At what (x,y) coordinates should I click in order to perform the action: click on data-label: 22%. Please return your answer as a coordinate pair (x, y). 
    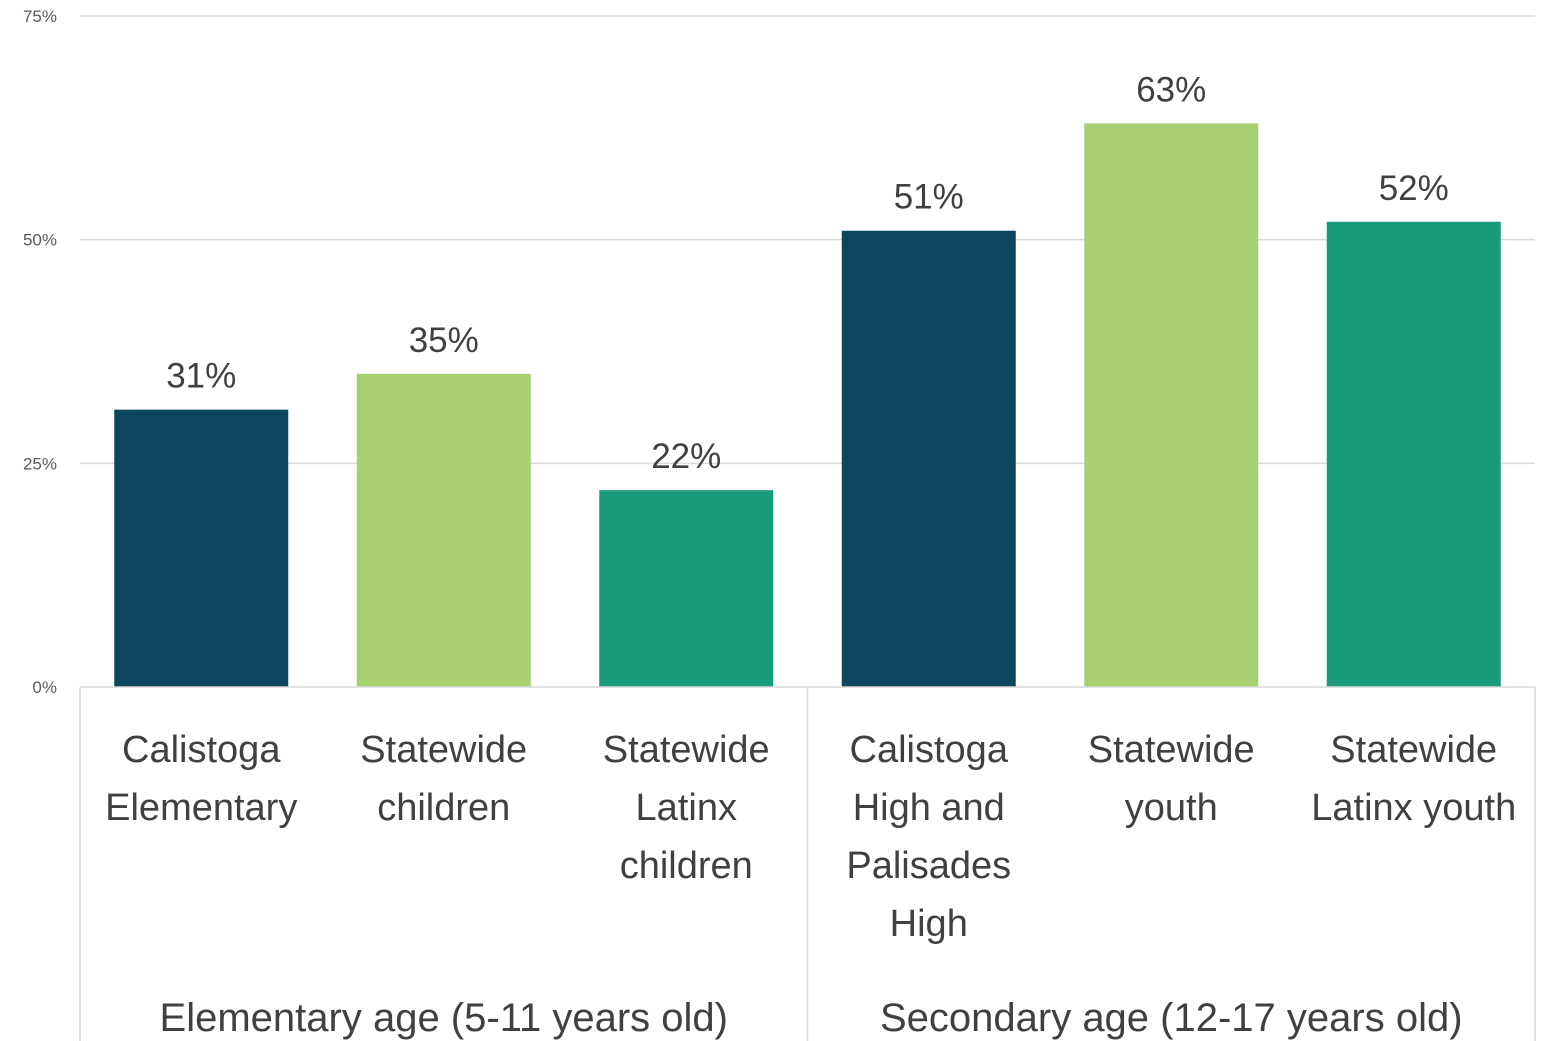
    Looking at the image, I should click on (686, 456).